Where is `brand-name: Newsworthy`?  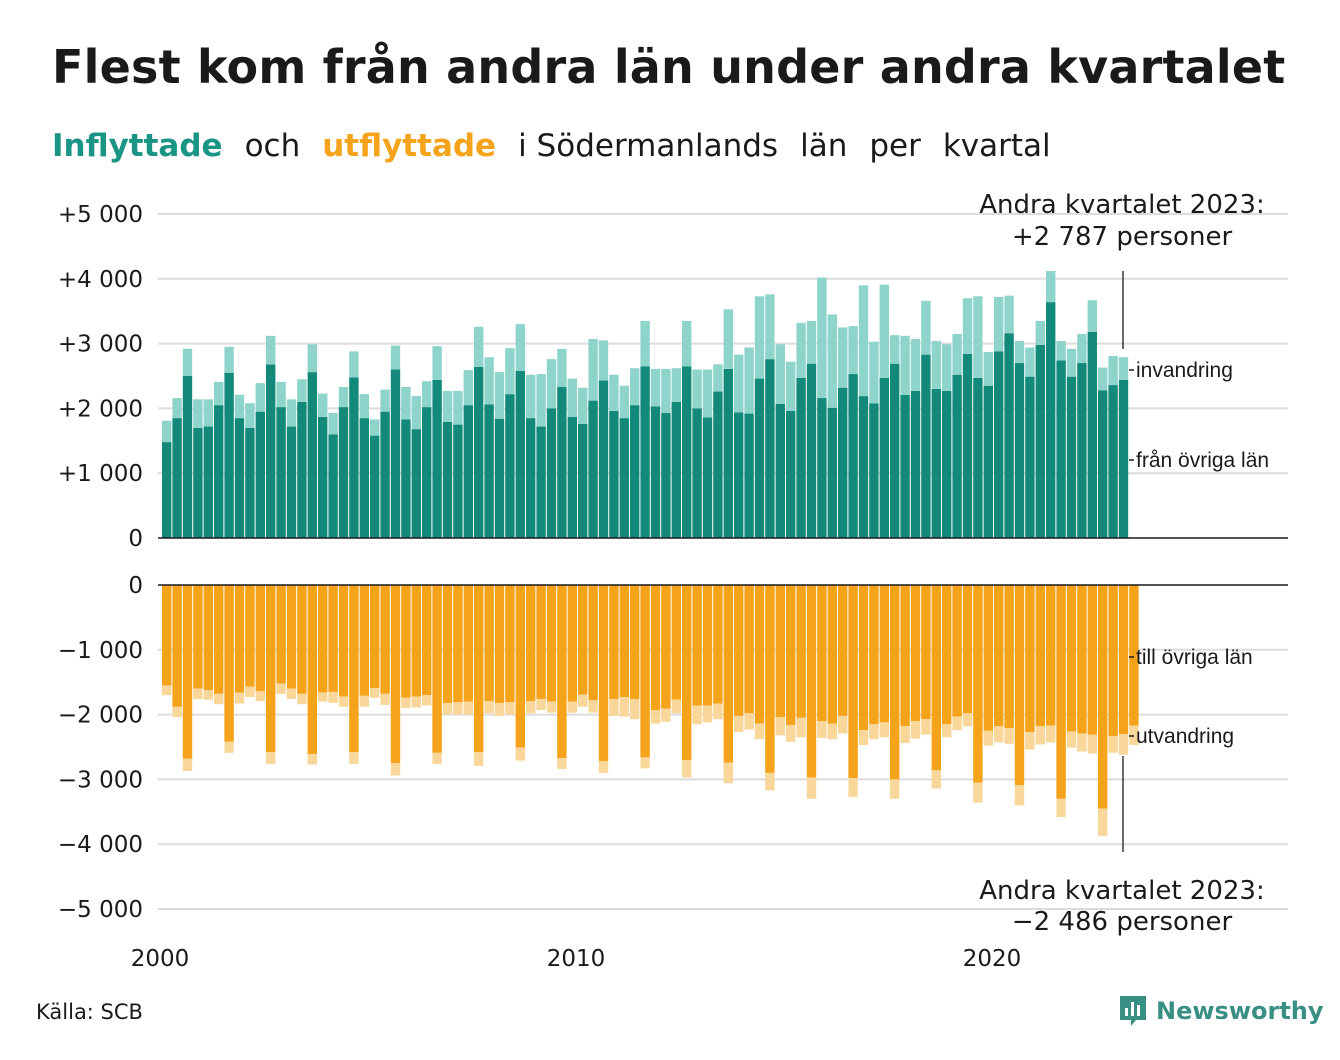 brand-name: Newsworthy is located at coordinates (1240, 1011).